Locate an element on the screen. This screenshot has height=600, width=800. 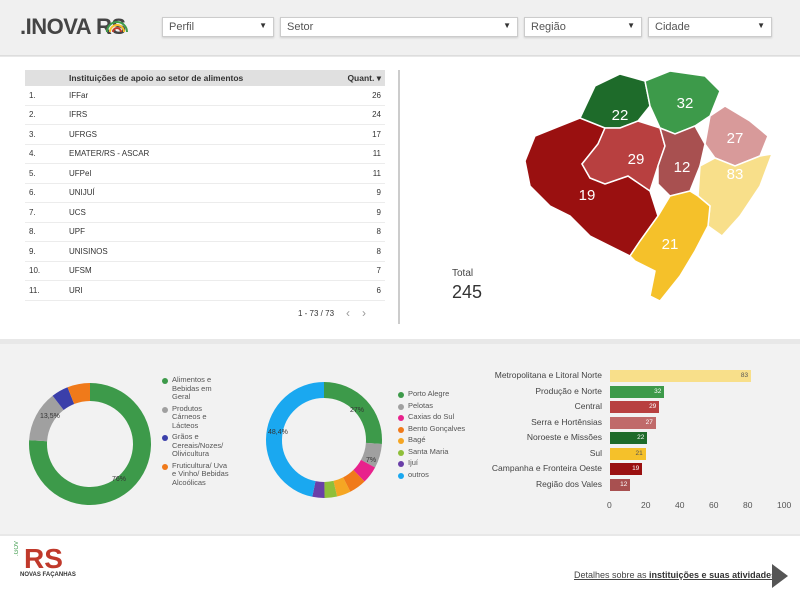
bar-value-label: 21 is located at coordinates (639, 453).